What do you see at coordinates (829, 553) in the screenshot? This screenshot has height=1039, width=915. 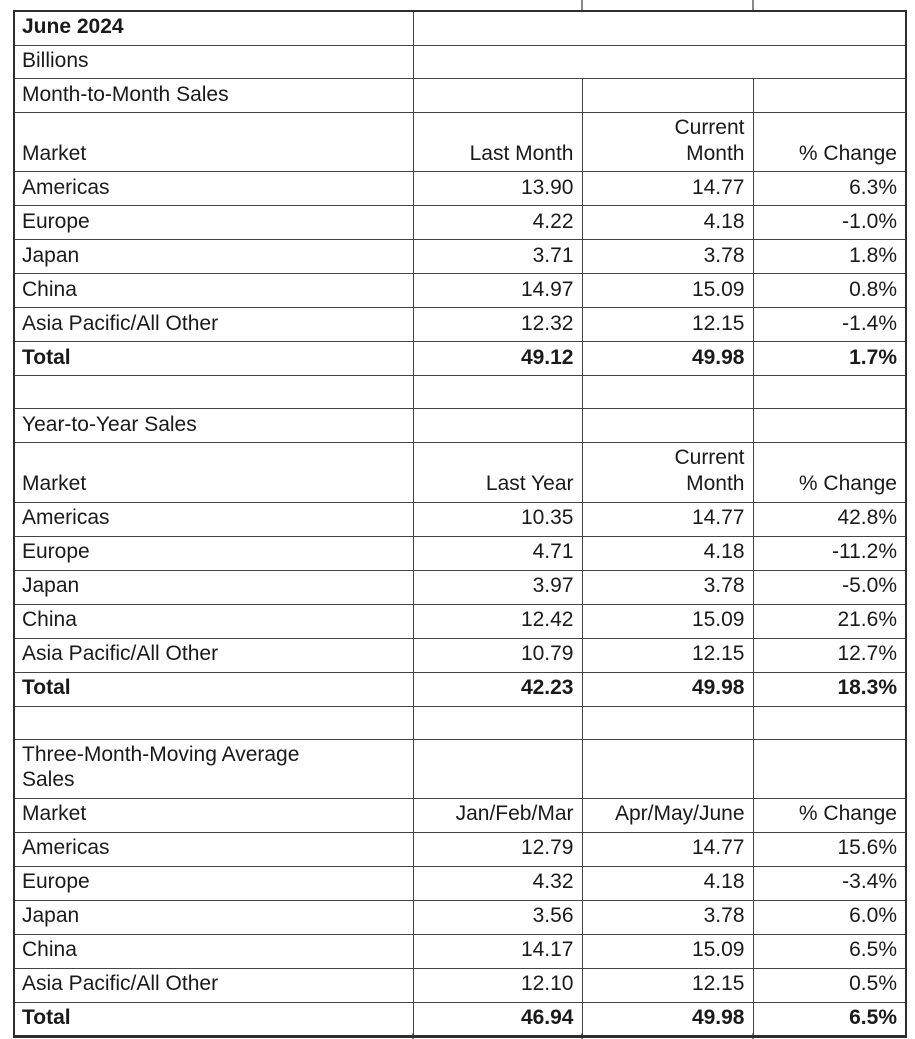 I see `pct-cell: -11.2%` at bounding box center [829, 553].